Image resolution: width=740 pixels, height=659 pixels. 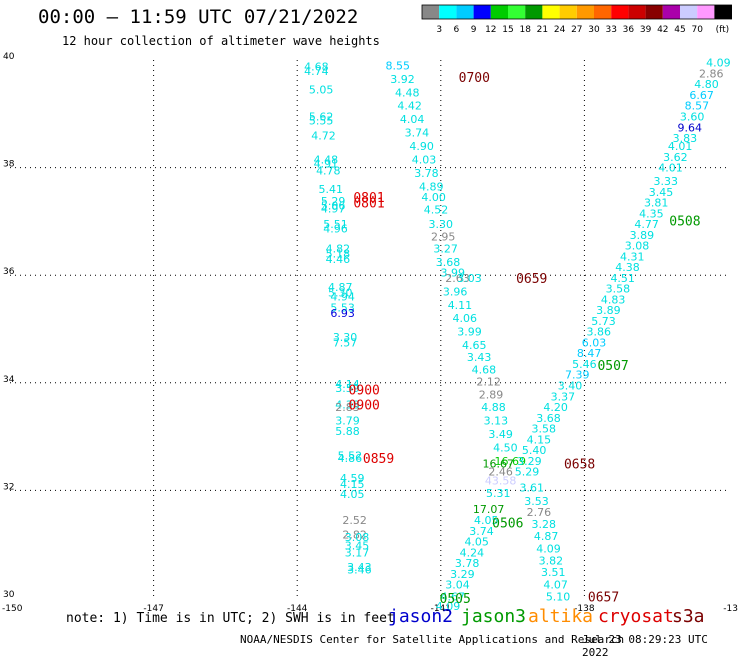 I want to click on colorbar: 3 6 9 12 15 18 21 24 27 30 33 36 39 42 45 70 (ft), so click(x=577, y=19).